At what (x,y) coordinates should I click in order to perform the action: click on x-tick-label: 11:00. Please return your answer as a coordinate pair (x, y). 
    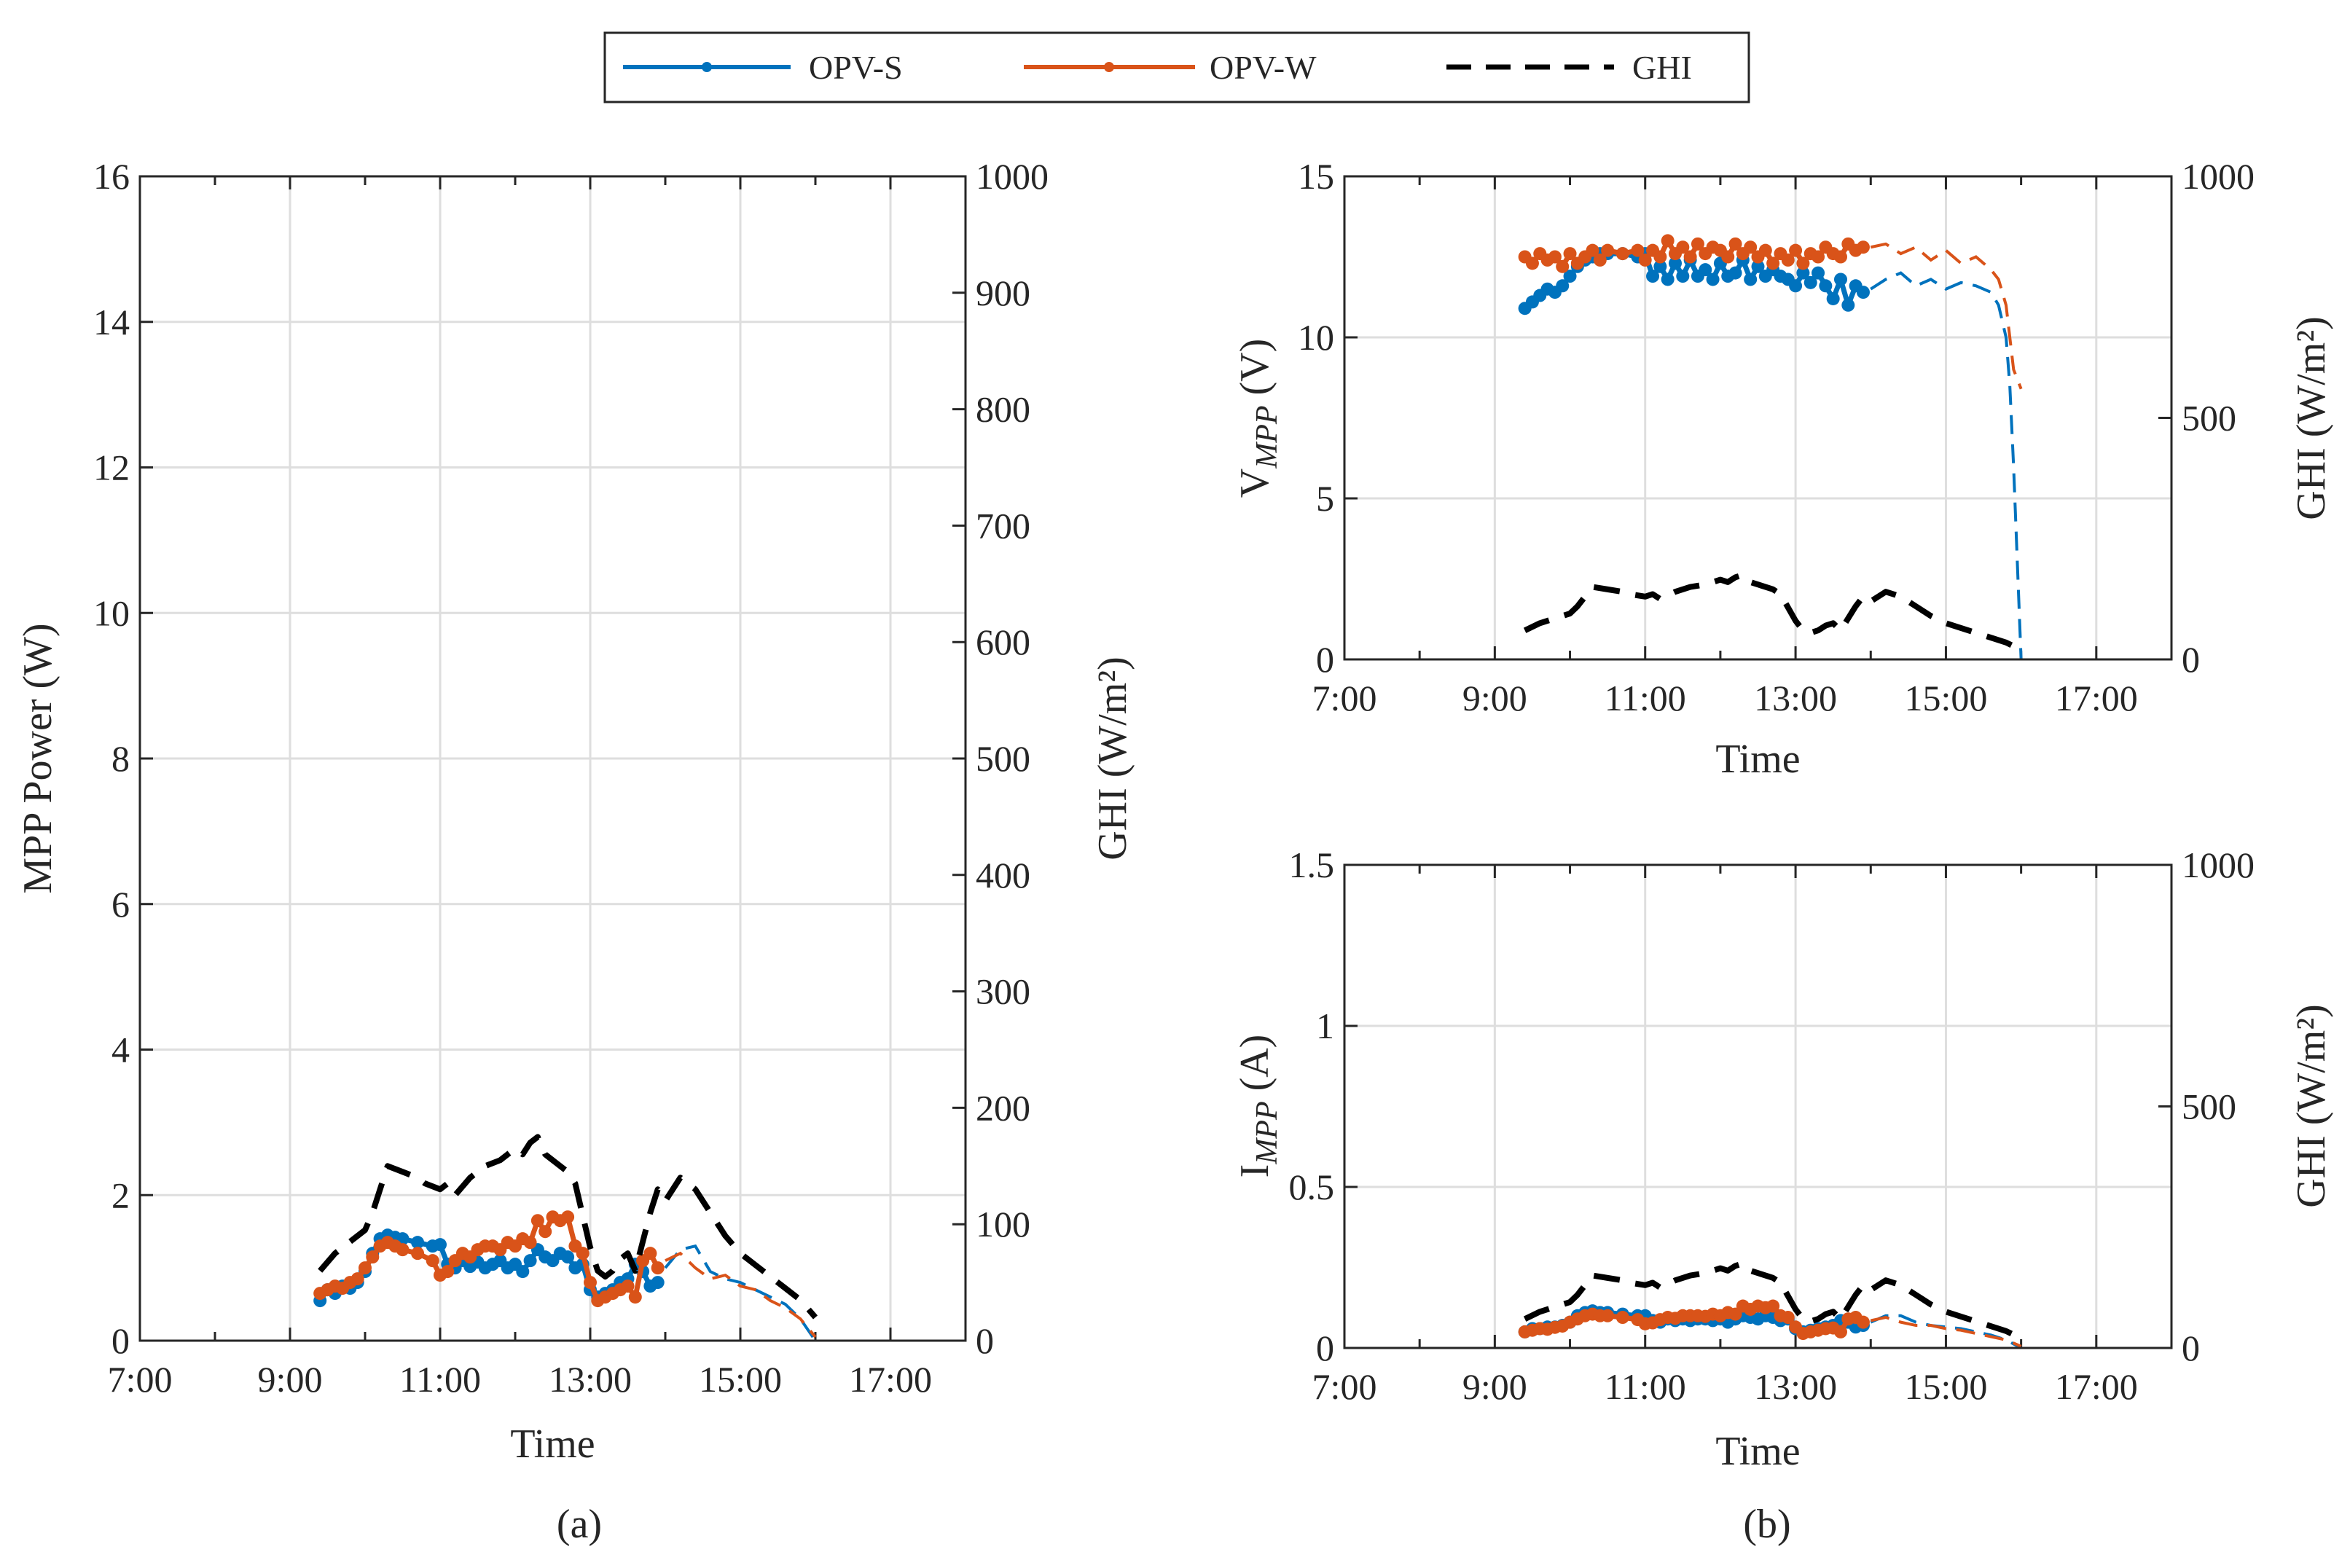
    Looking at the image, I should click on (1645, 1386).